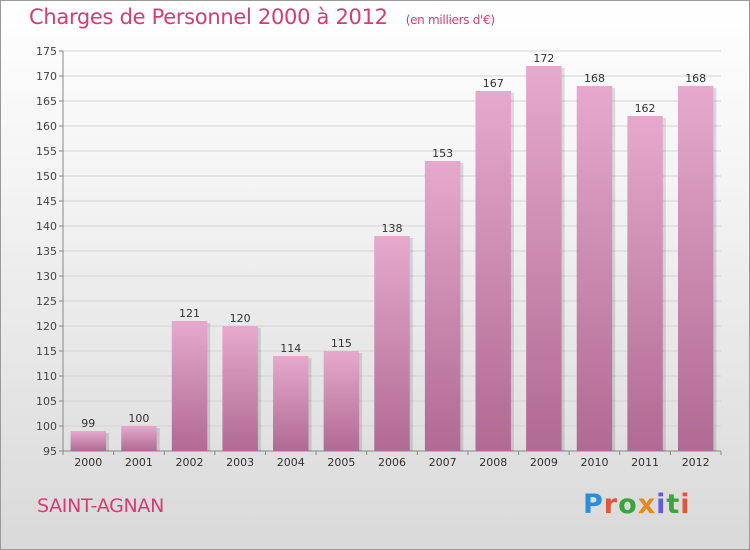  Describe the element at coordinates (696, 462) in the screenshot. I see `x-tick-label: 2012` at that location.